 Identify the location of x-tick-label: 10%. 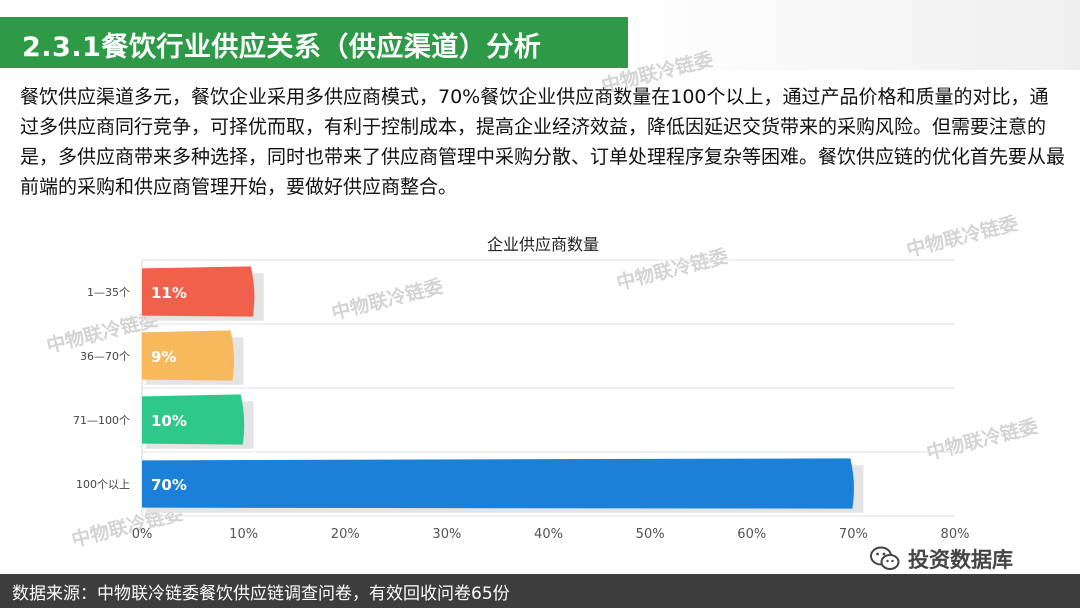
(243, 534).